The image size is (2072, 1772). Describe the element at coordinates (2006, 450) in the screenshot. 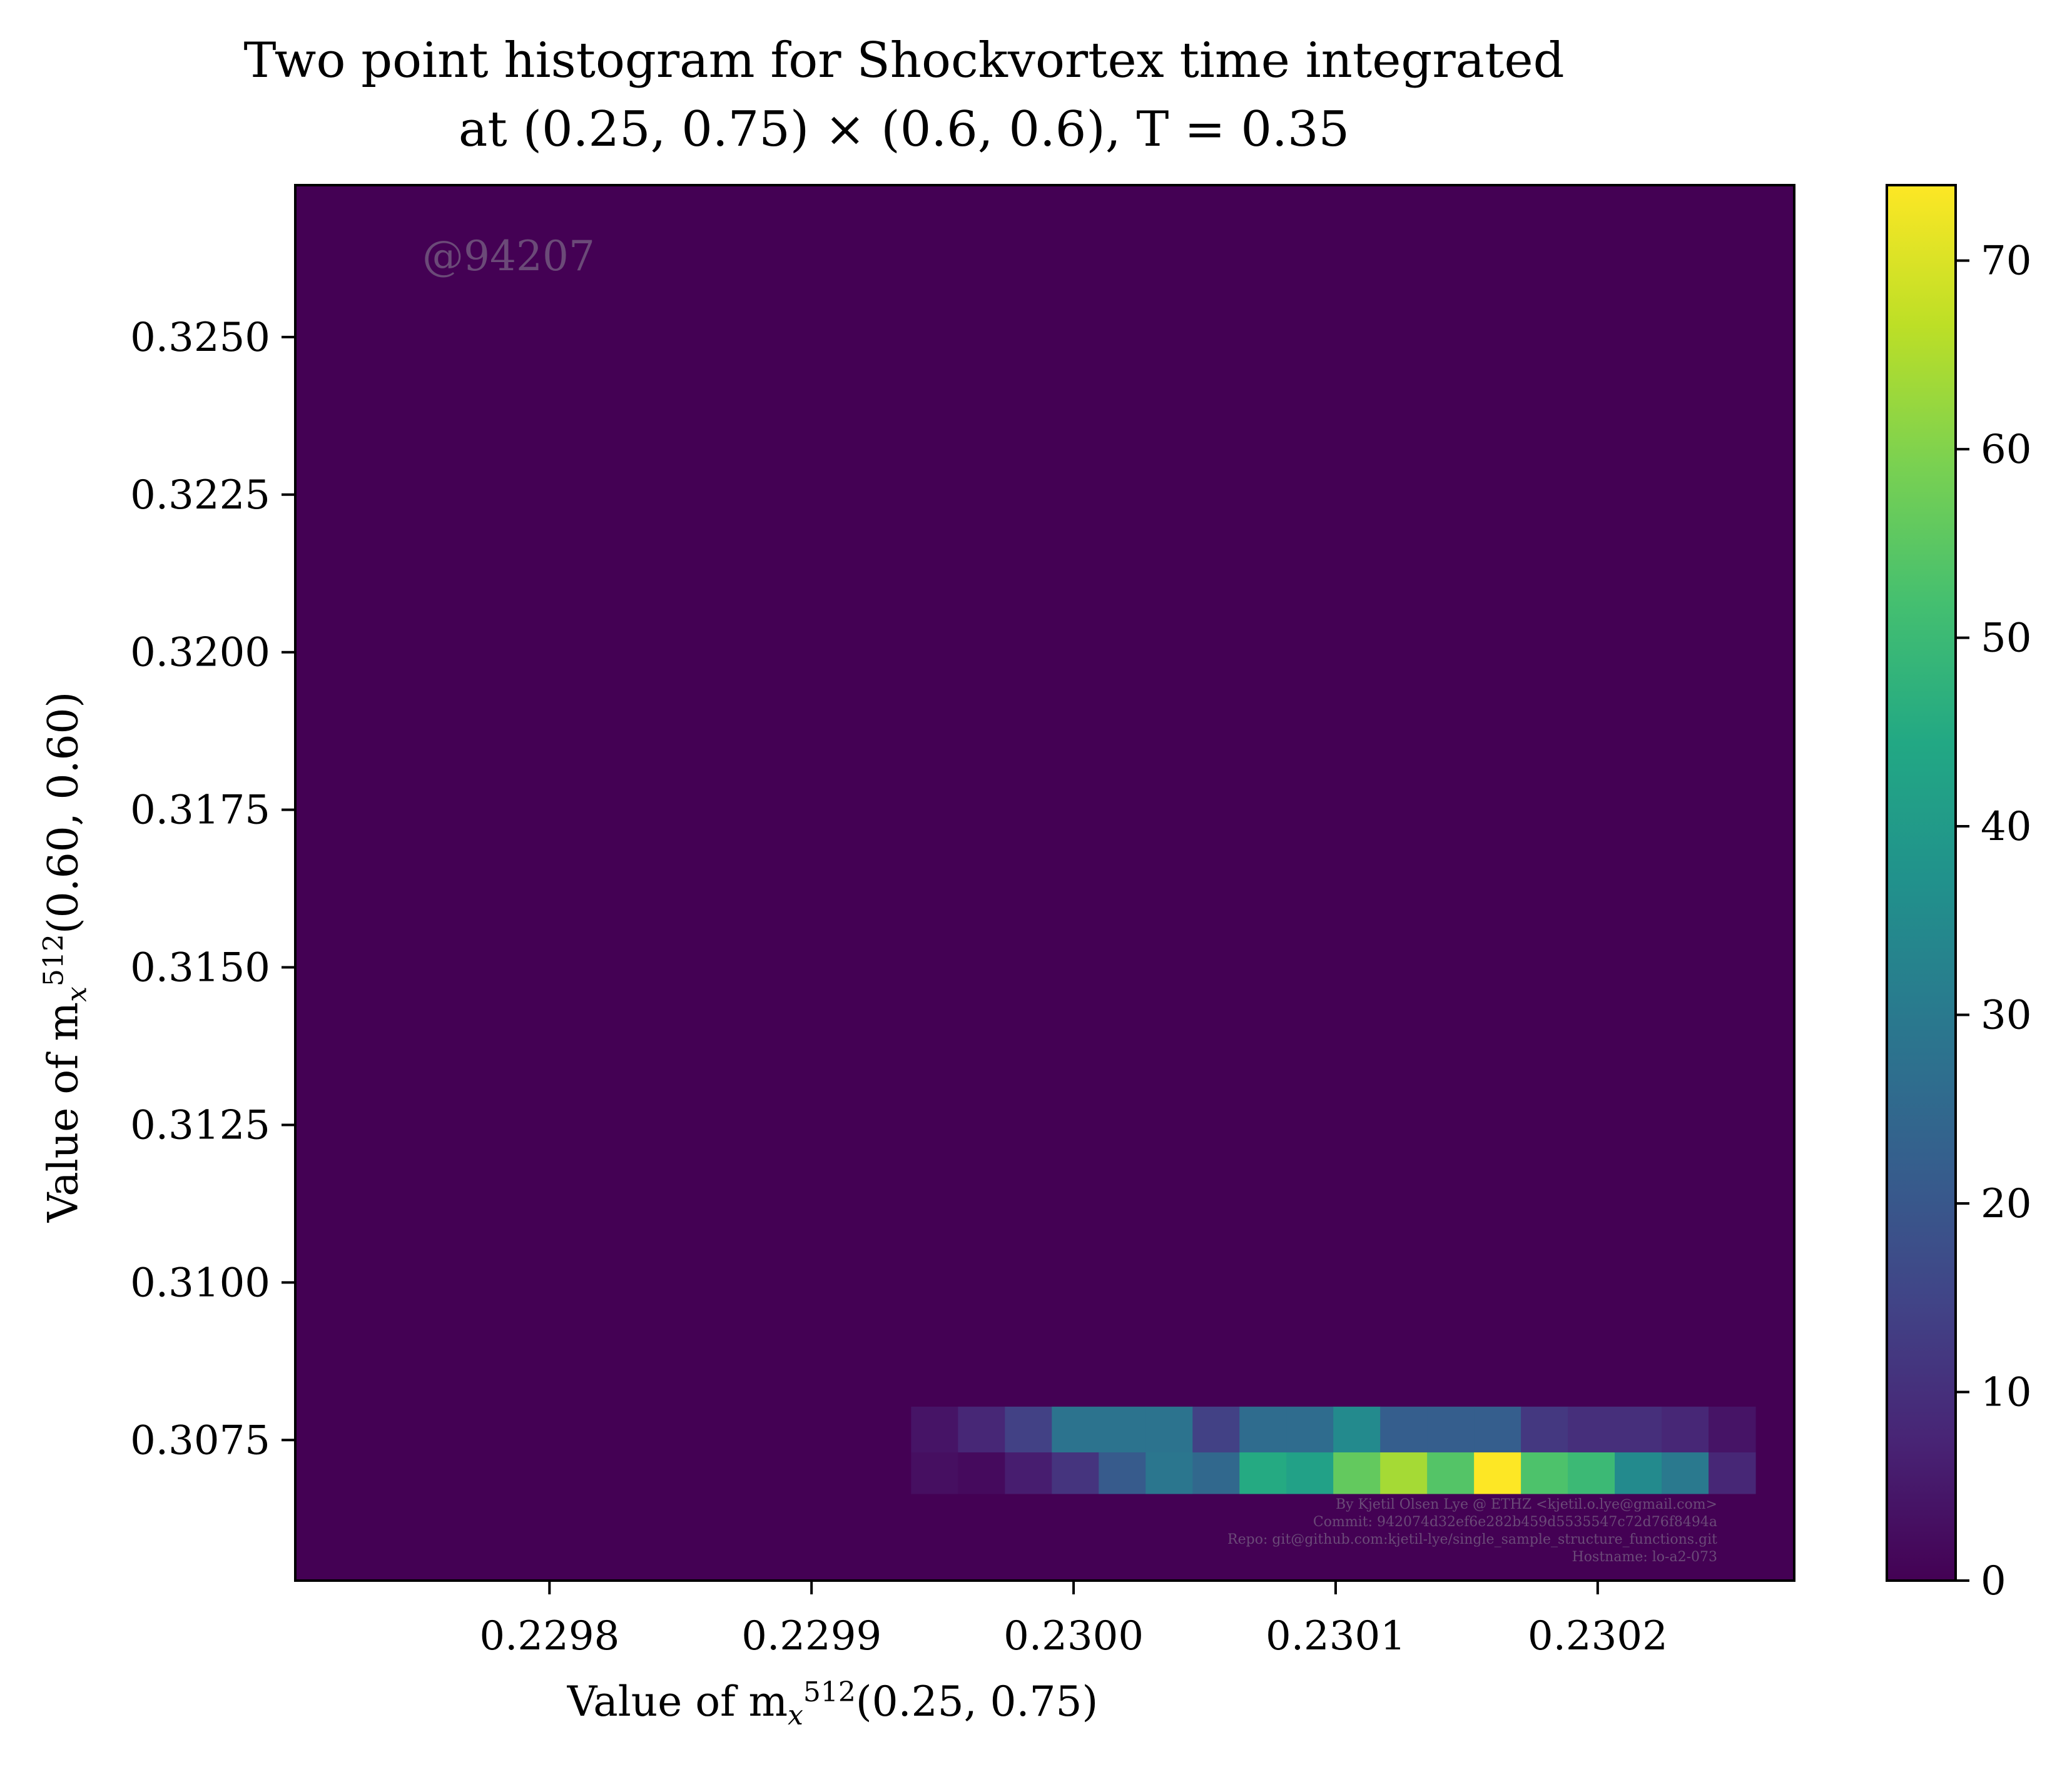

I see `colorbar-tick-label: 60` at that location.